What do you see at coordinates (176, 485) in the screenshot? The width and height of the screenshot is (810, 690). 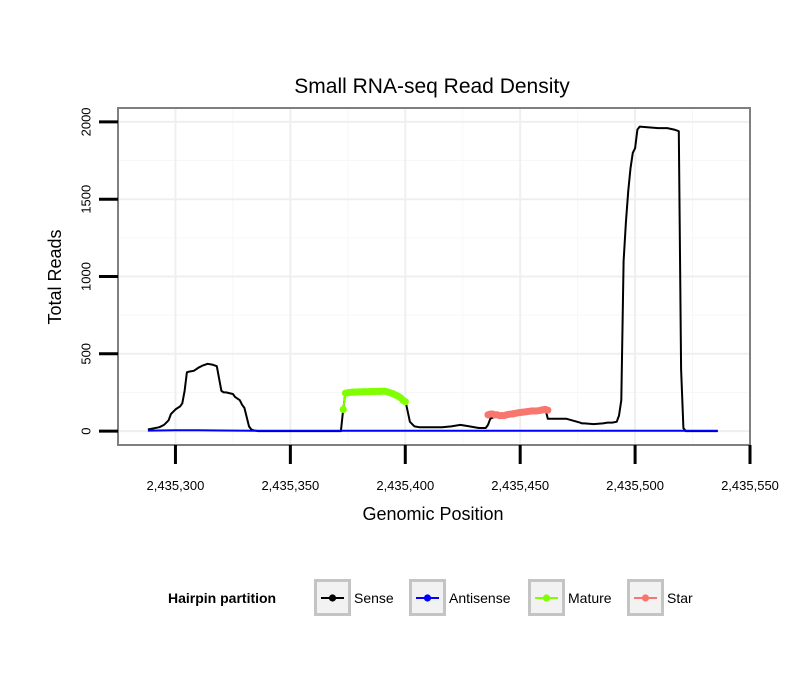 I see `x-tick-label: 2,435,300` at bounding box center [176, 485].